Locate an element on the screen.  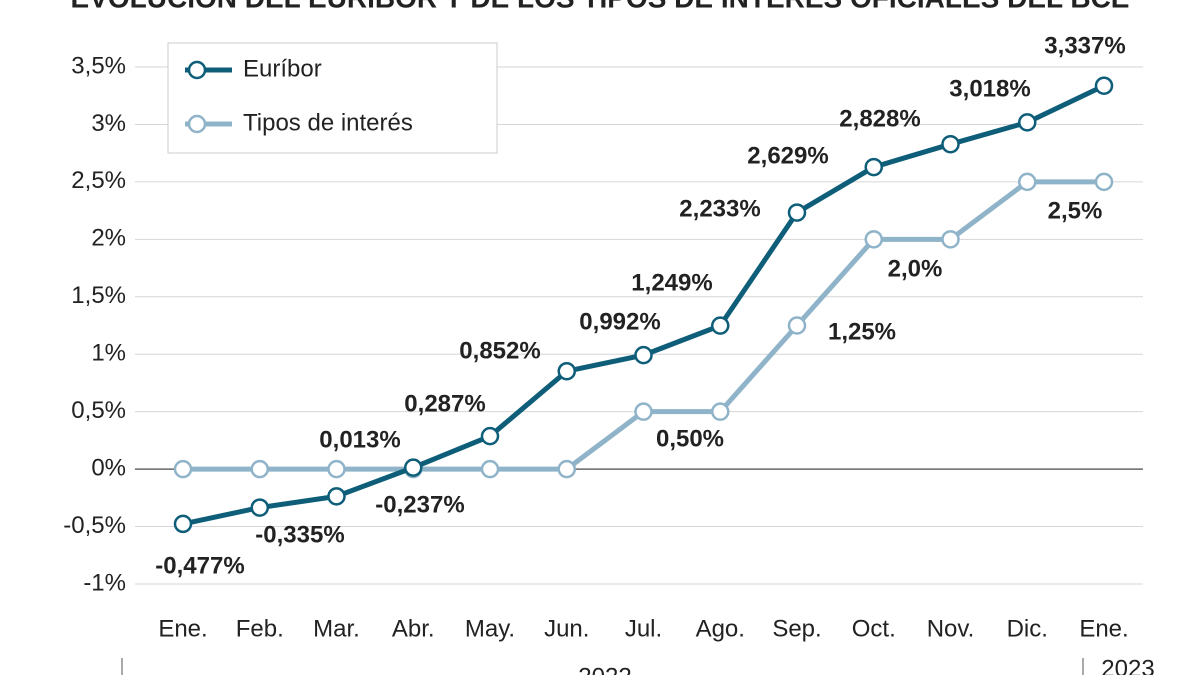
data-label: 0,992% is located at coordinates (619, 321).